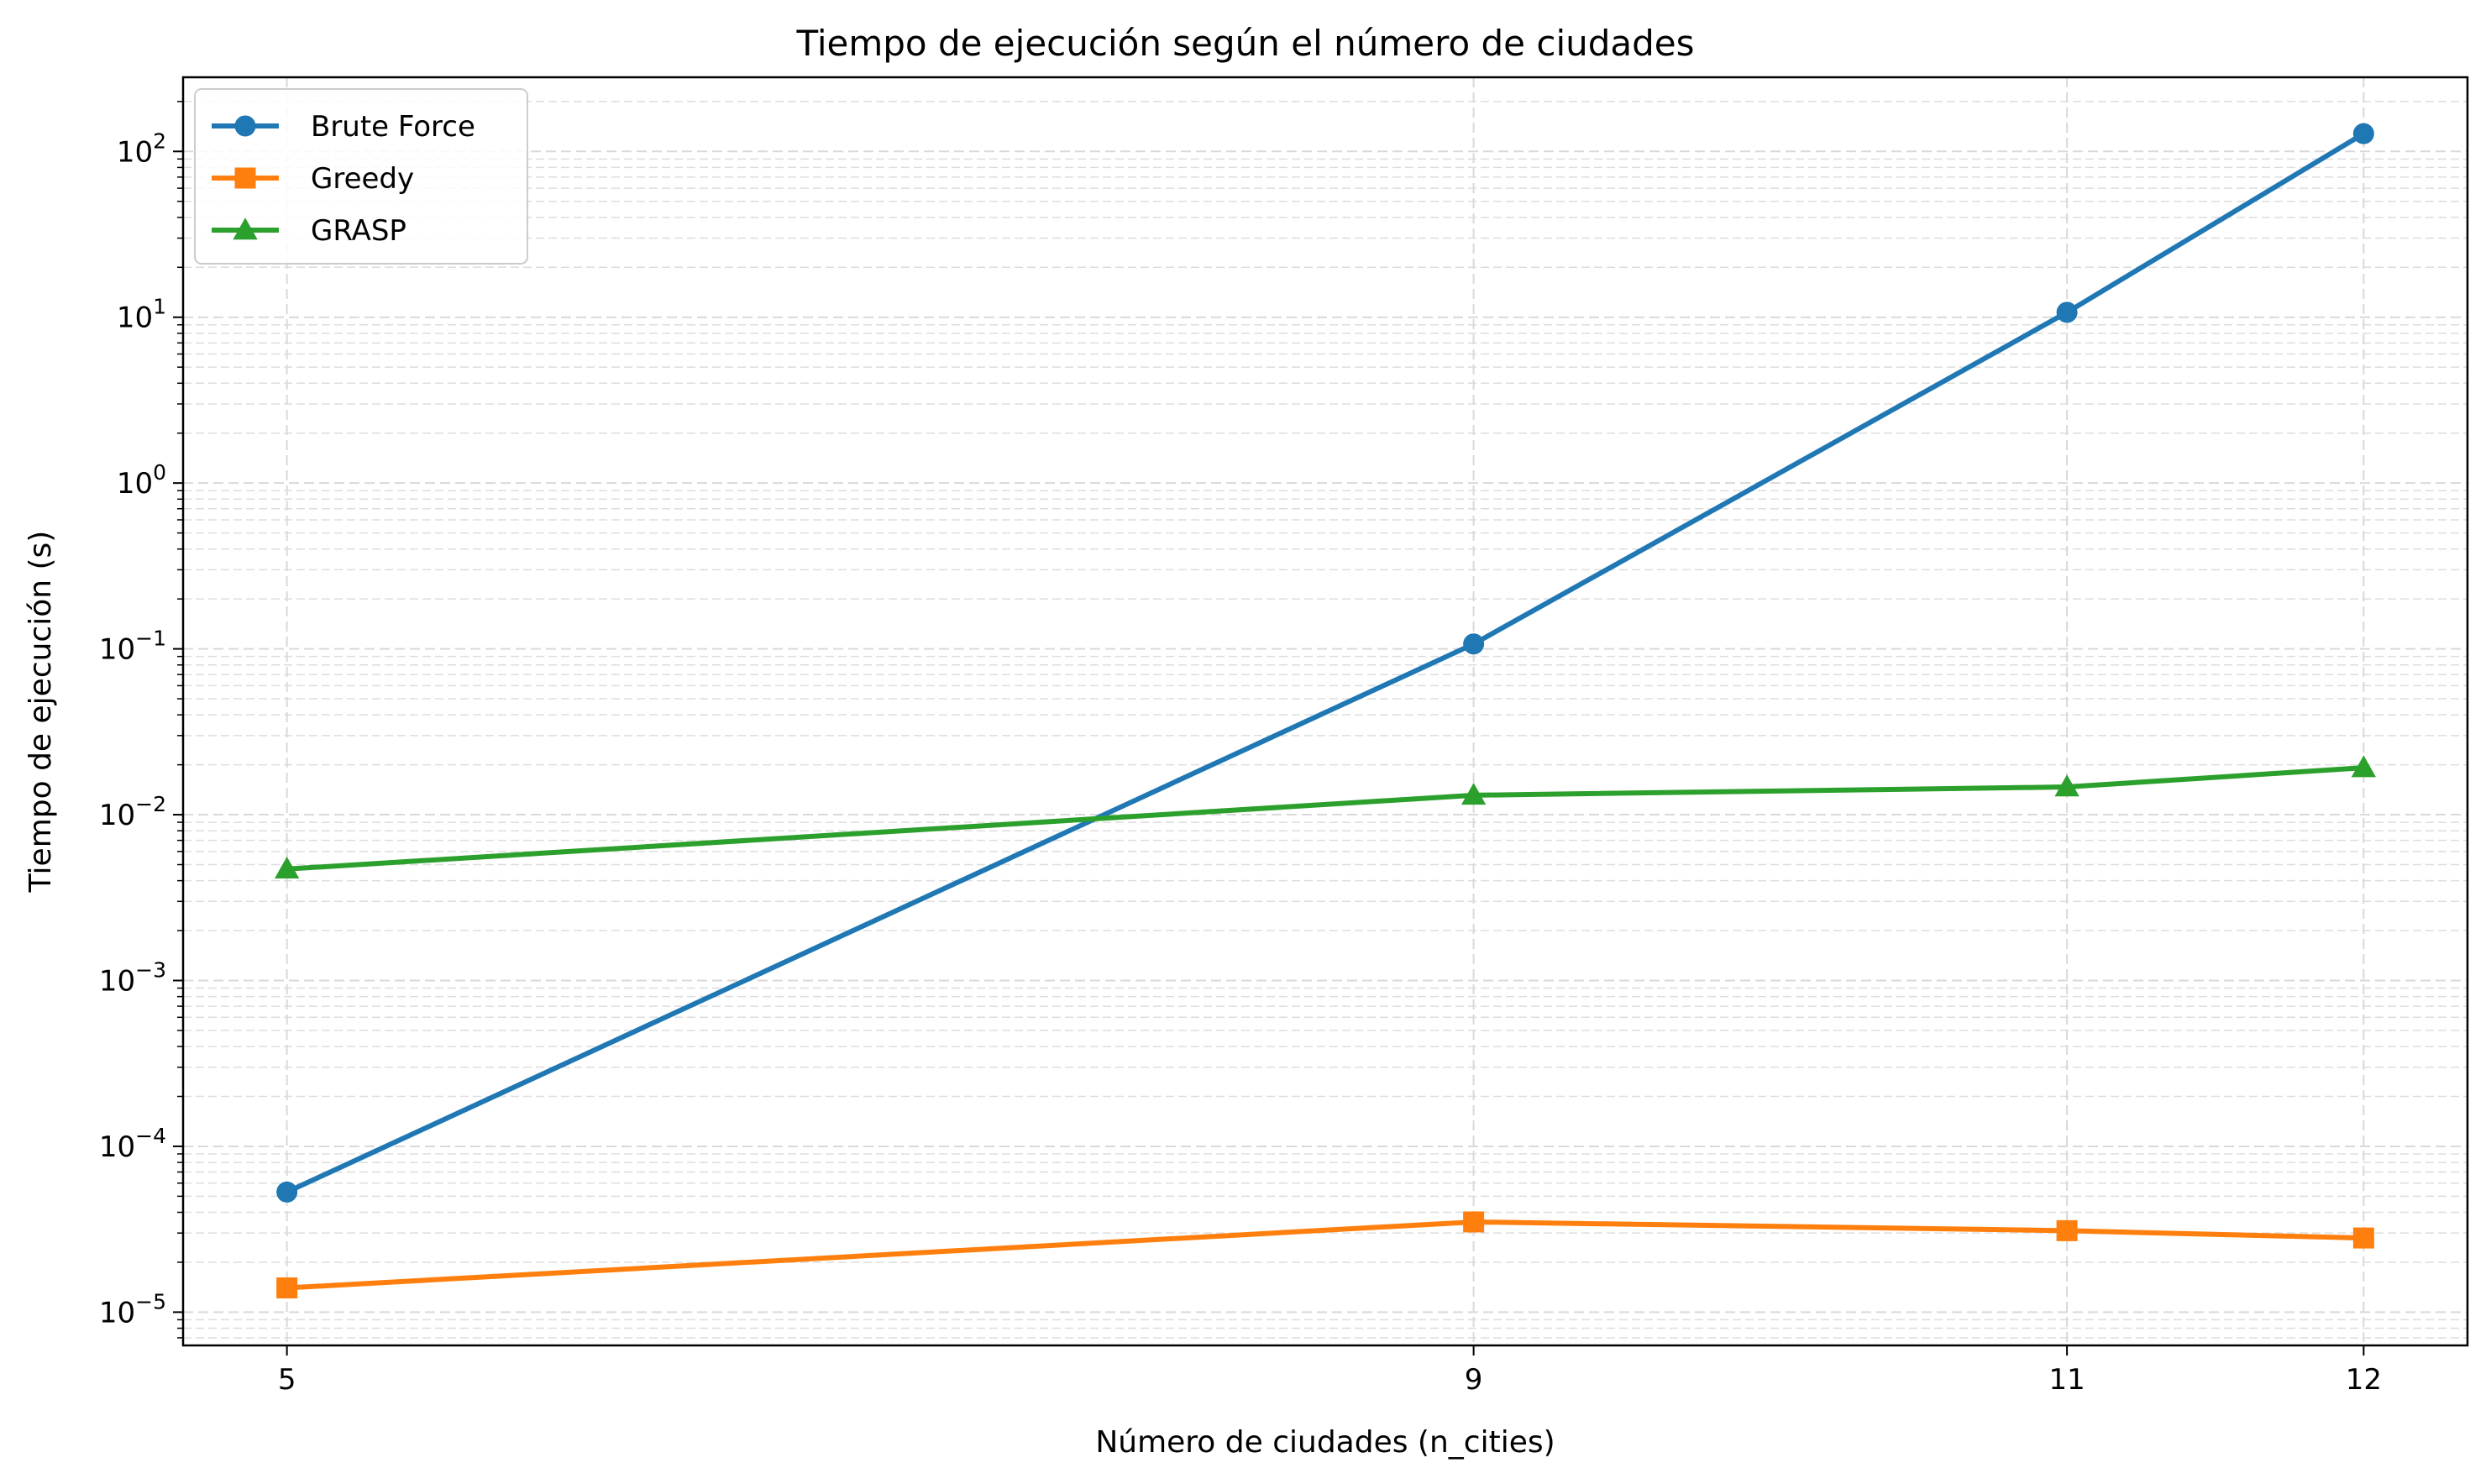 Image resolution: width=2491 pixels, height=1484 pixels. I want to click on legend-entry-brute-force: Brute Force, so click(343, 127).